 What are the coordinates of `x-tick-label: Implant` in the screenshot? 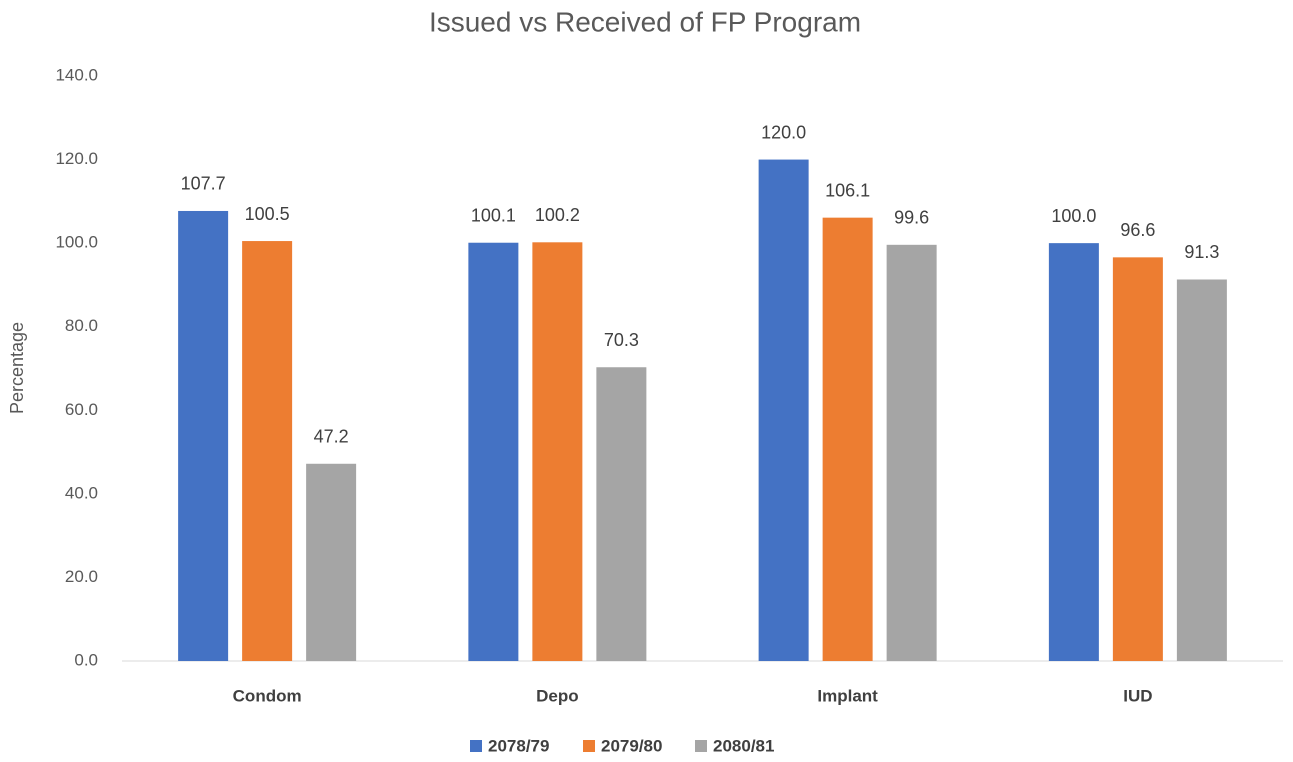 It's located at (847, 695).